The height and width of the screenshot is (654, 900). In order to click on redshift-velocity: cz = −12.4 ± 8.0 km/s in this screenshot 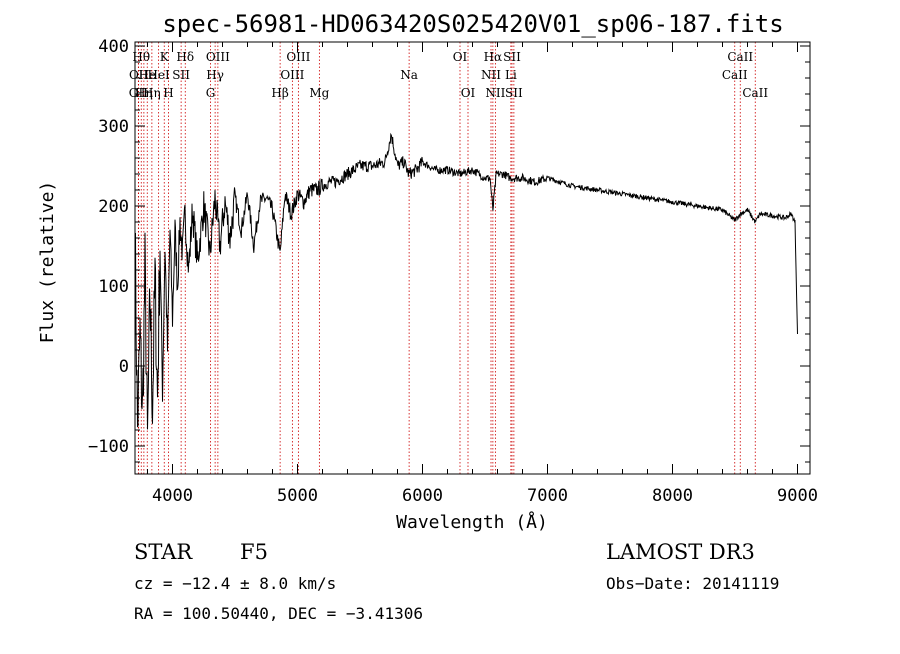, I will do `click(235, 583)`.